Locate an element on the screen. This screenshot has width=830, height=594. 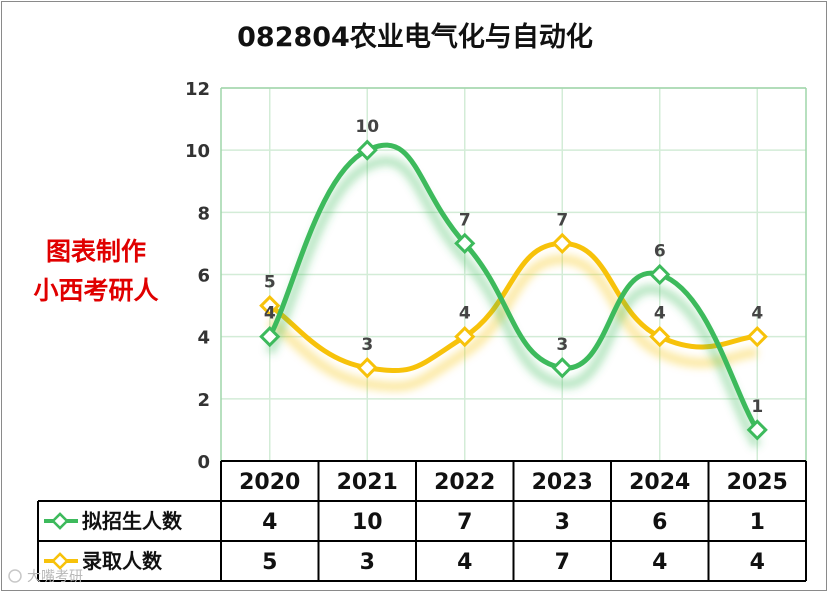
series-shadow is located at coordinates (512, 323).